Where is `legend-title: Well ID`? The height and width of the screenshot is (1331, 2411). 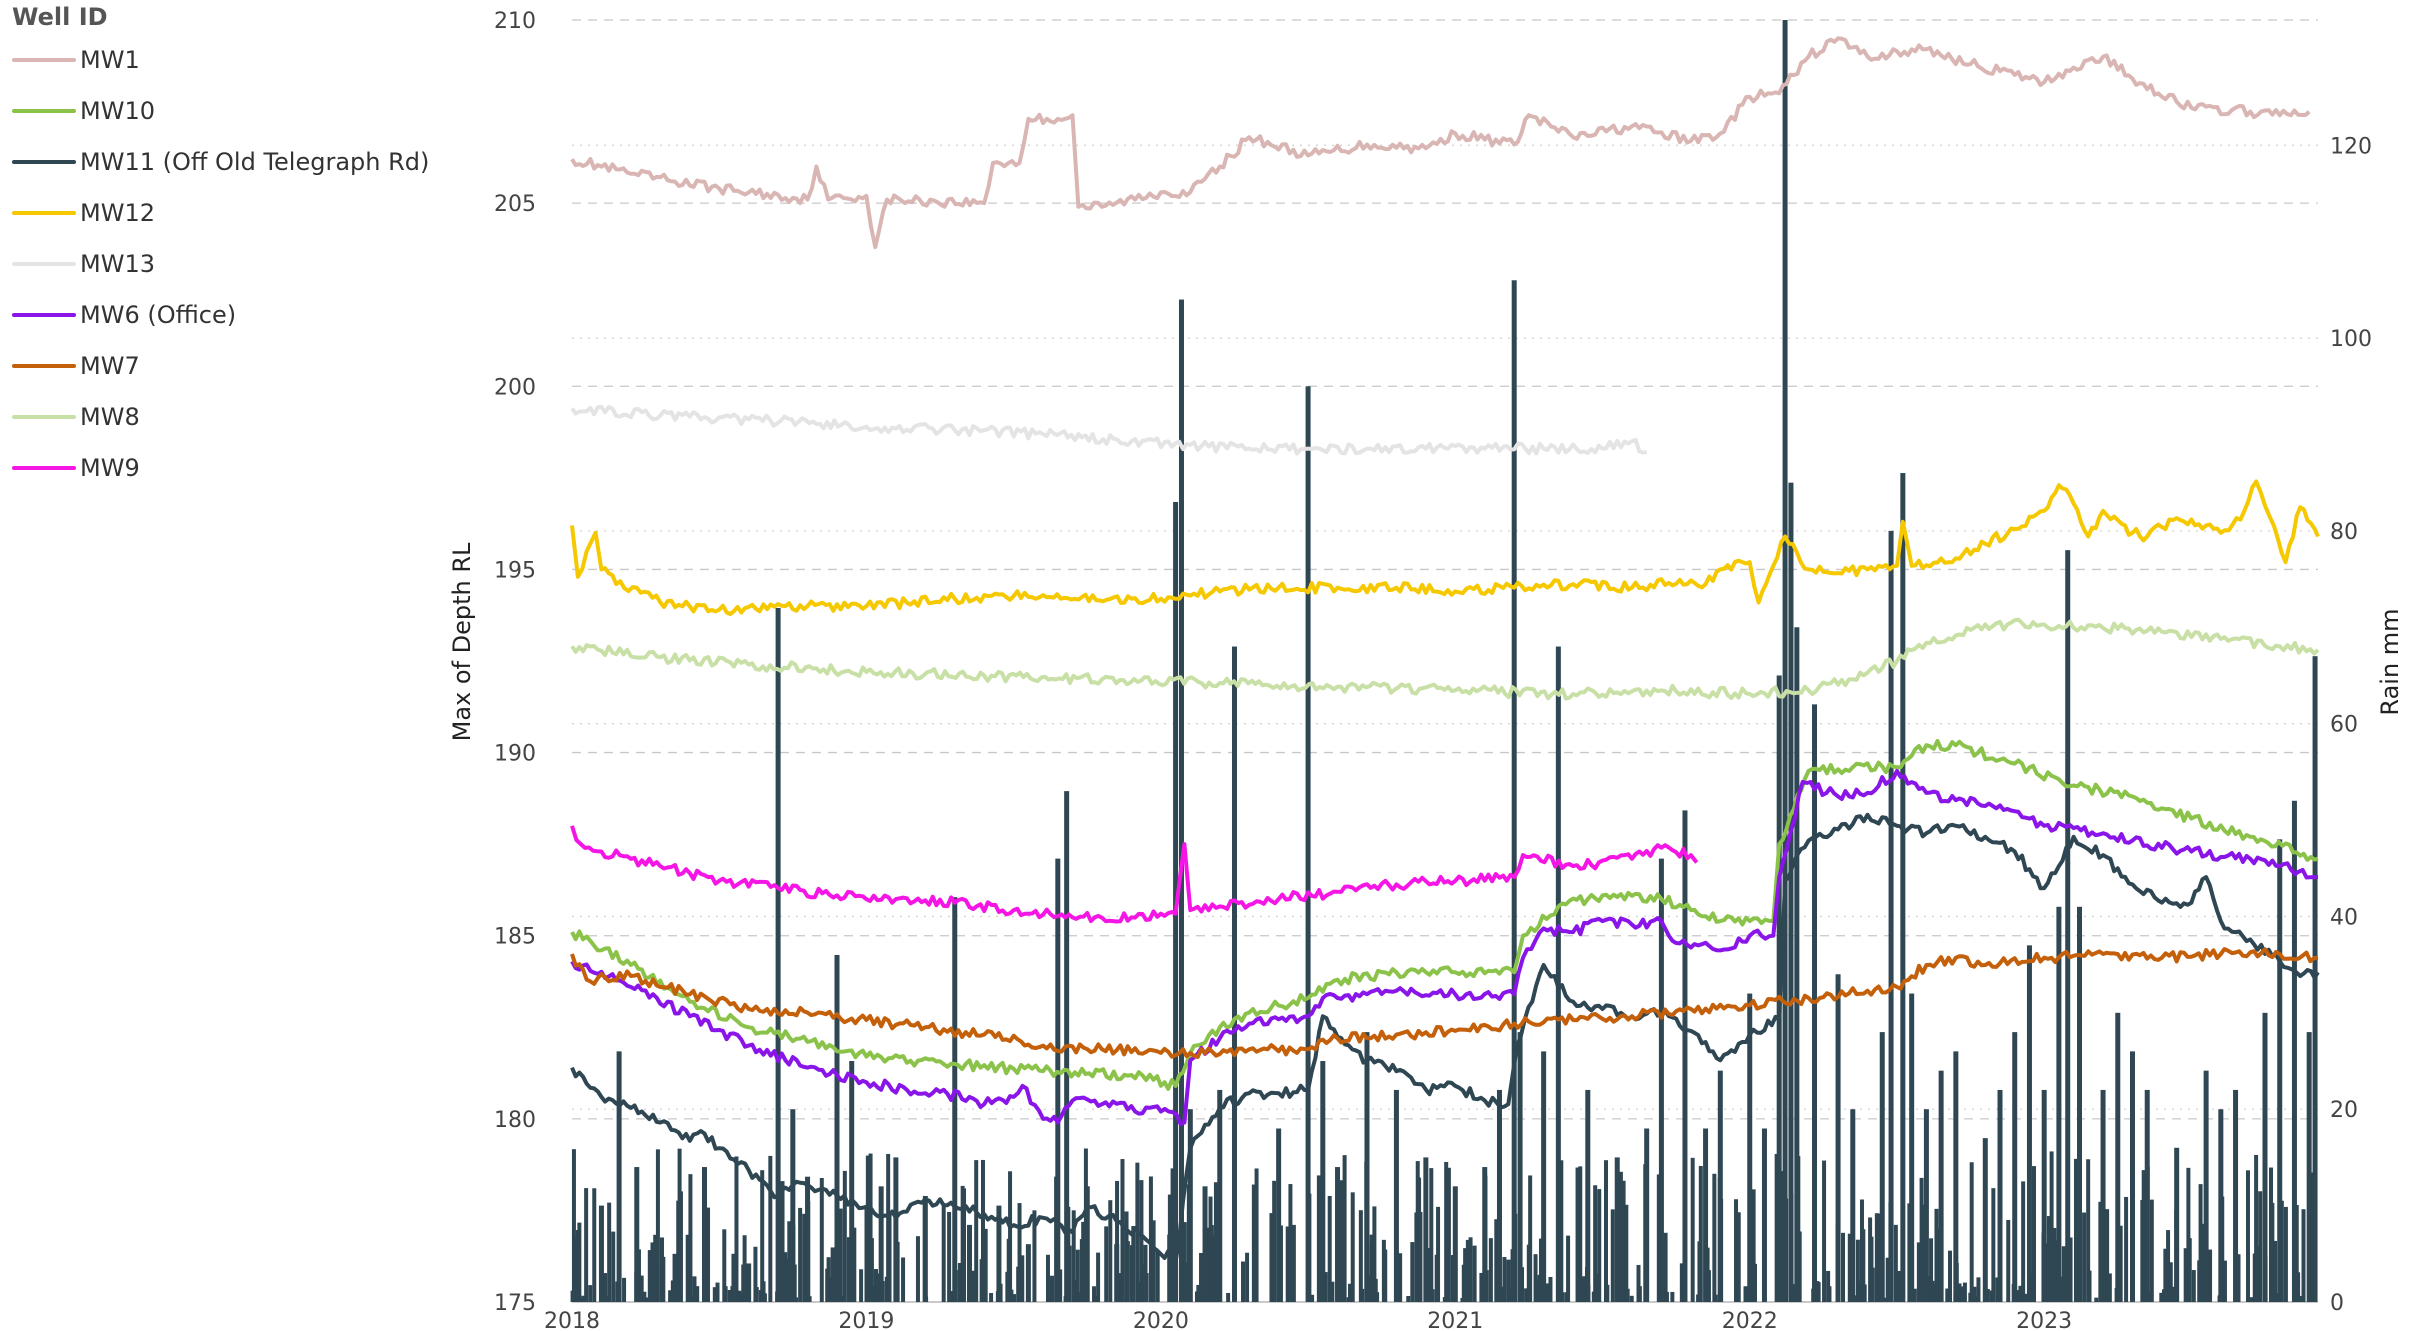 legend-title: Well ID is located at coordinates (60, 17).